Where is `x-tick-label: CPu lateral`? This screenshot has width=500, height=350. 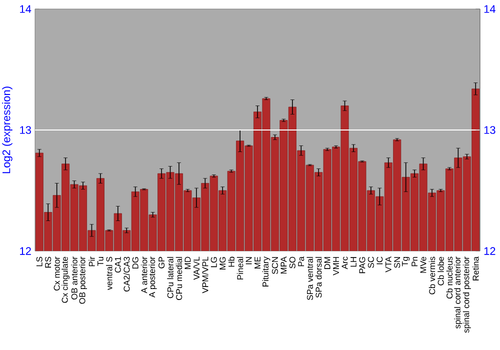
x-tick-label: CPu lateral is located at coordinates (170, 277).